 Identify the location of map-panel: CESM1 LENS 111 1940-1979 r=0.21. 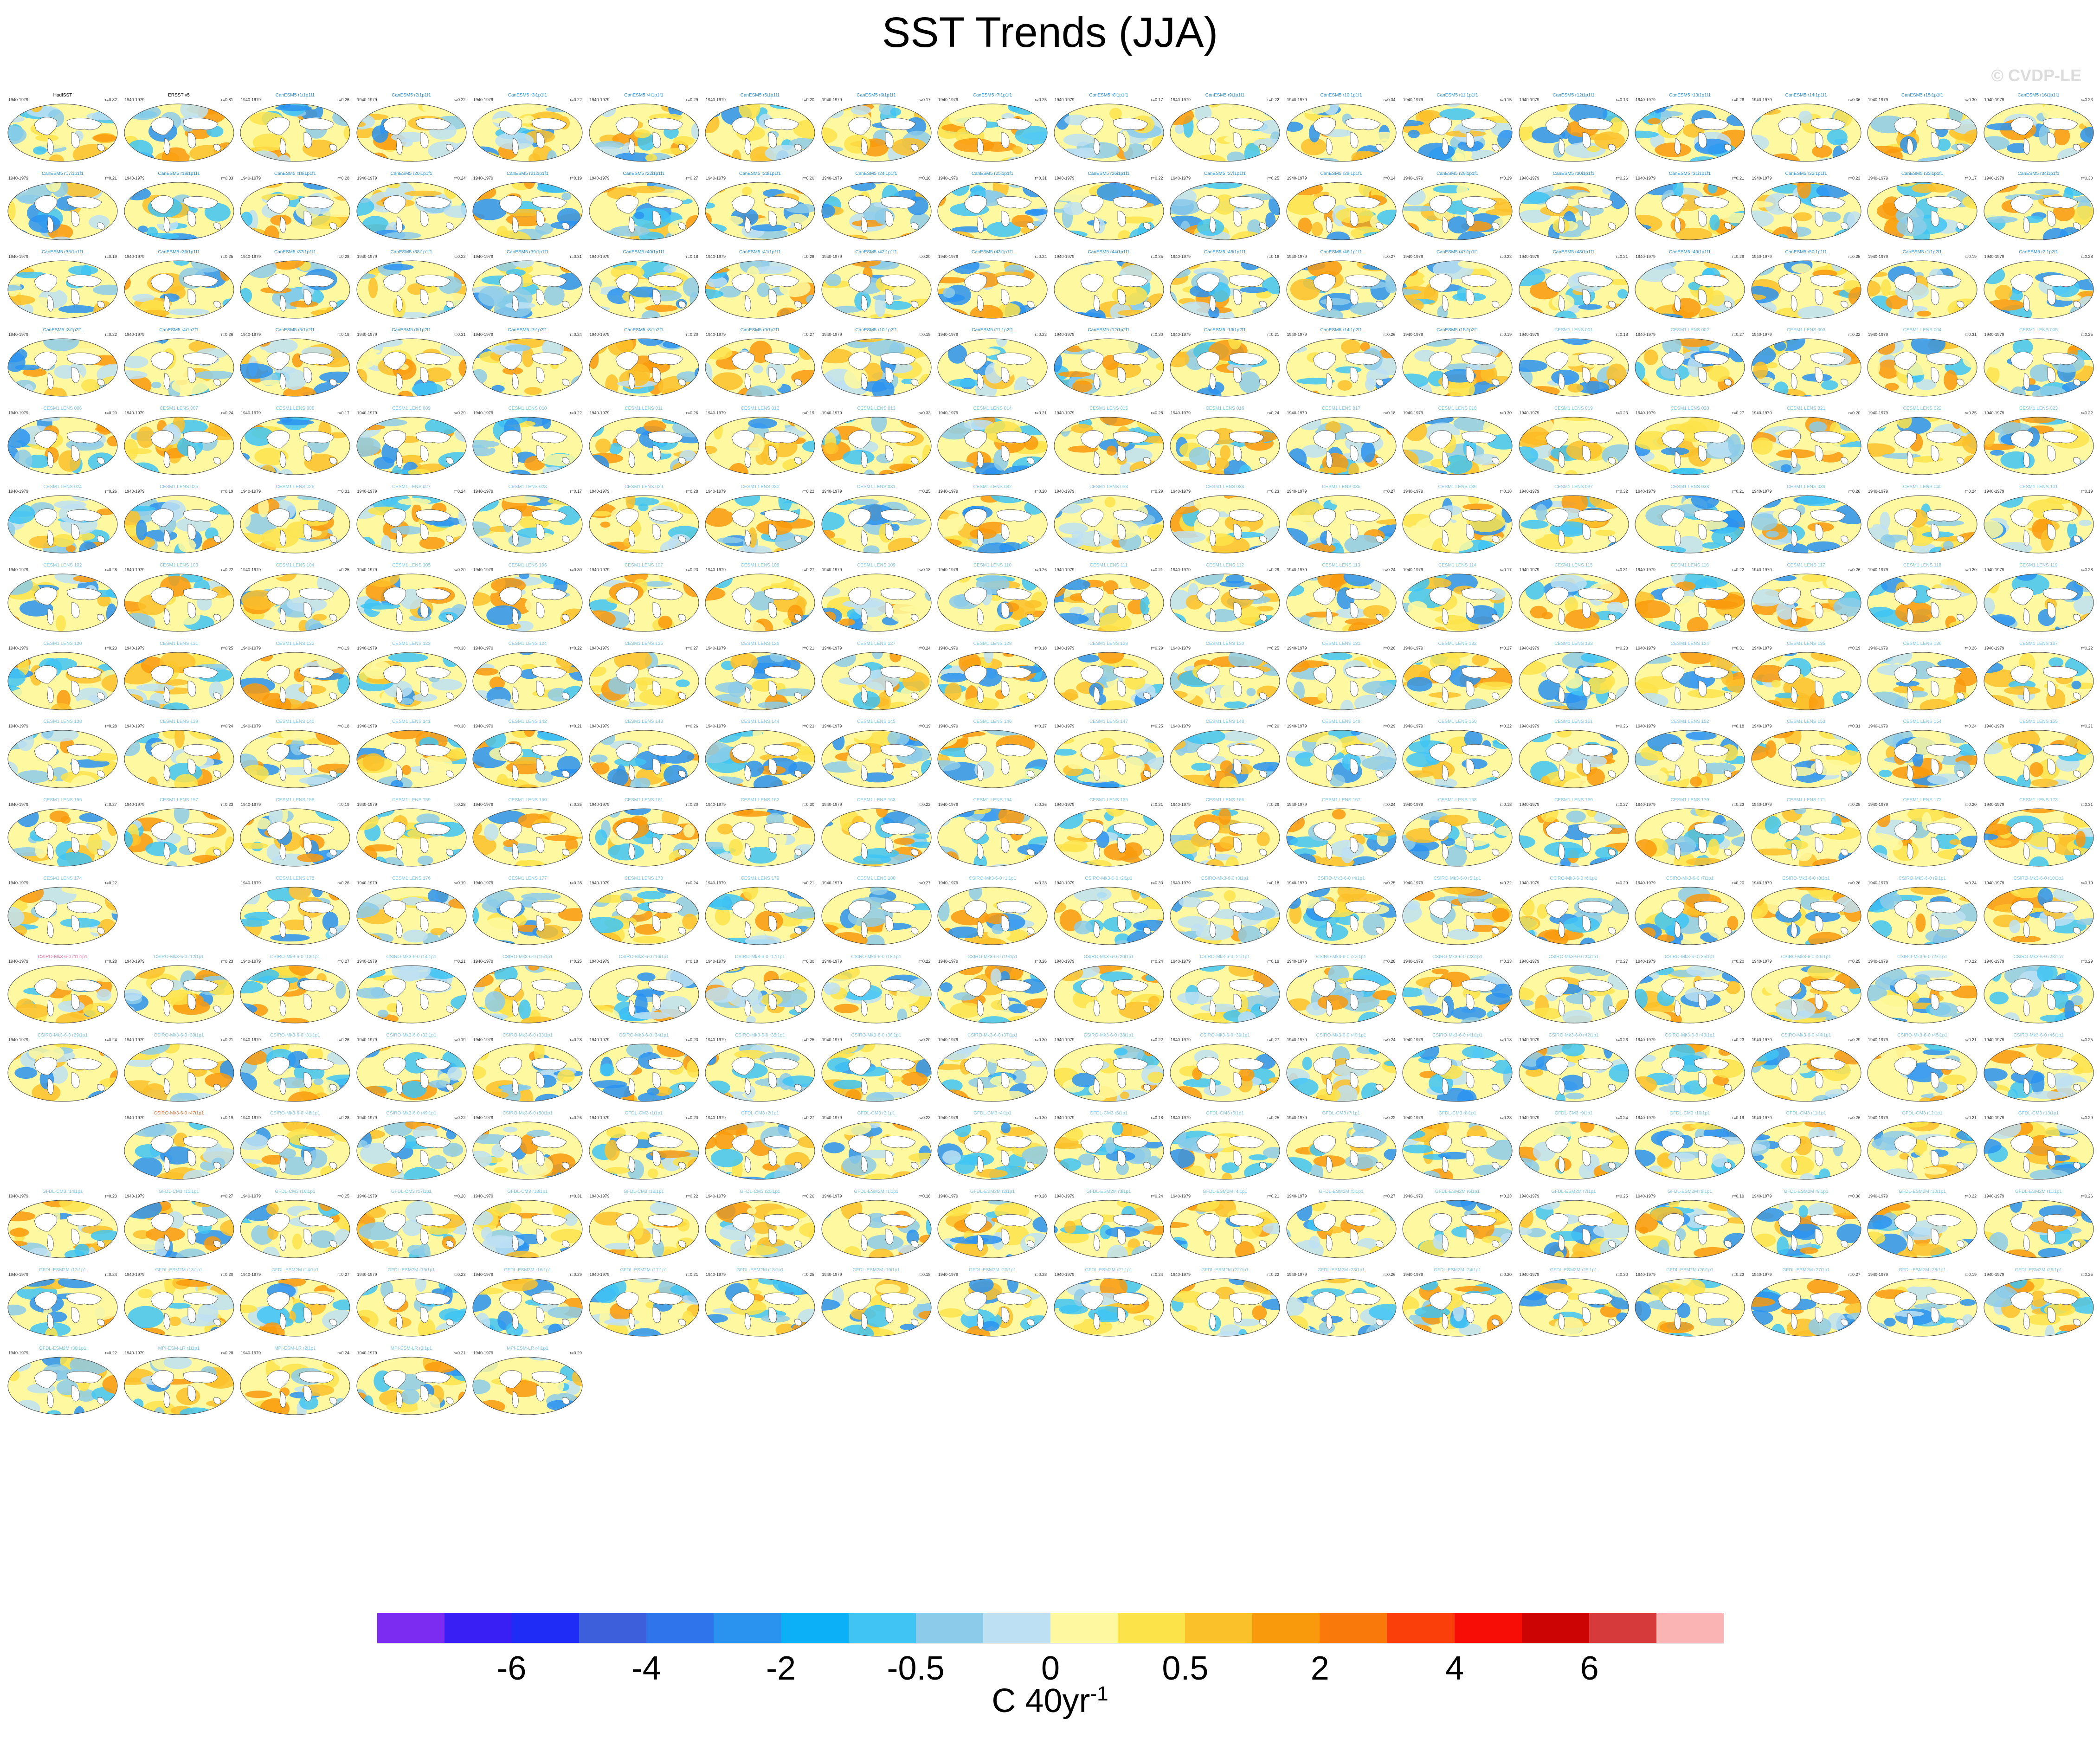
(1109, 600).